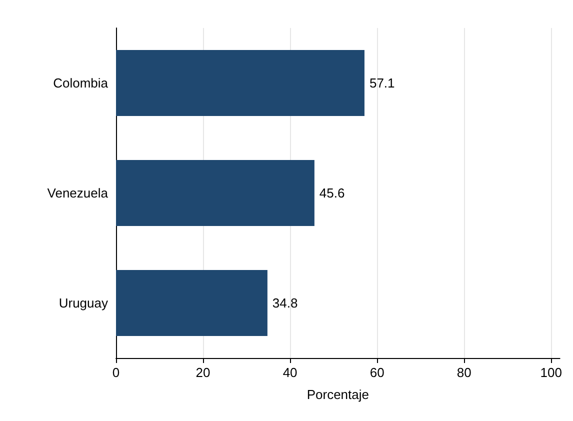 The width and height of the screenshot is (573, 421). What do you see at coordinates (464, 372) in the screenshot?
I see `x-tick-label: 80` at bounding box center [464, 372].